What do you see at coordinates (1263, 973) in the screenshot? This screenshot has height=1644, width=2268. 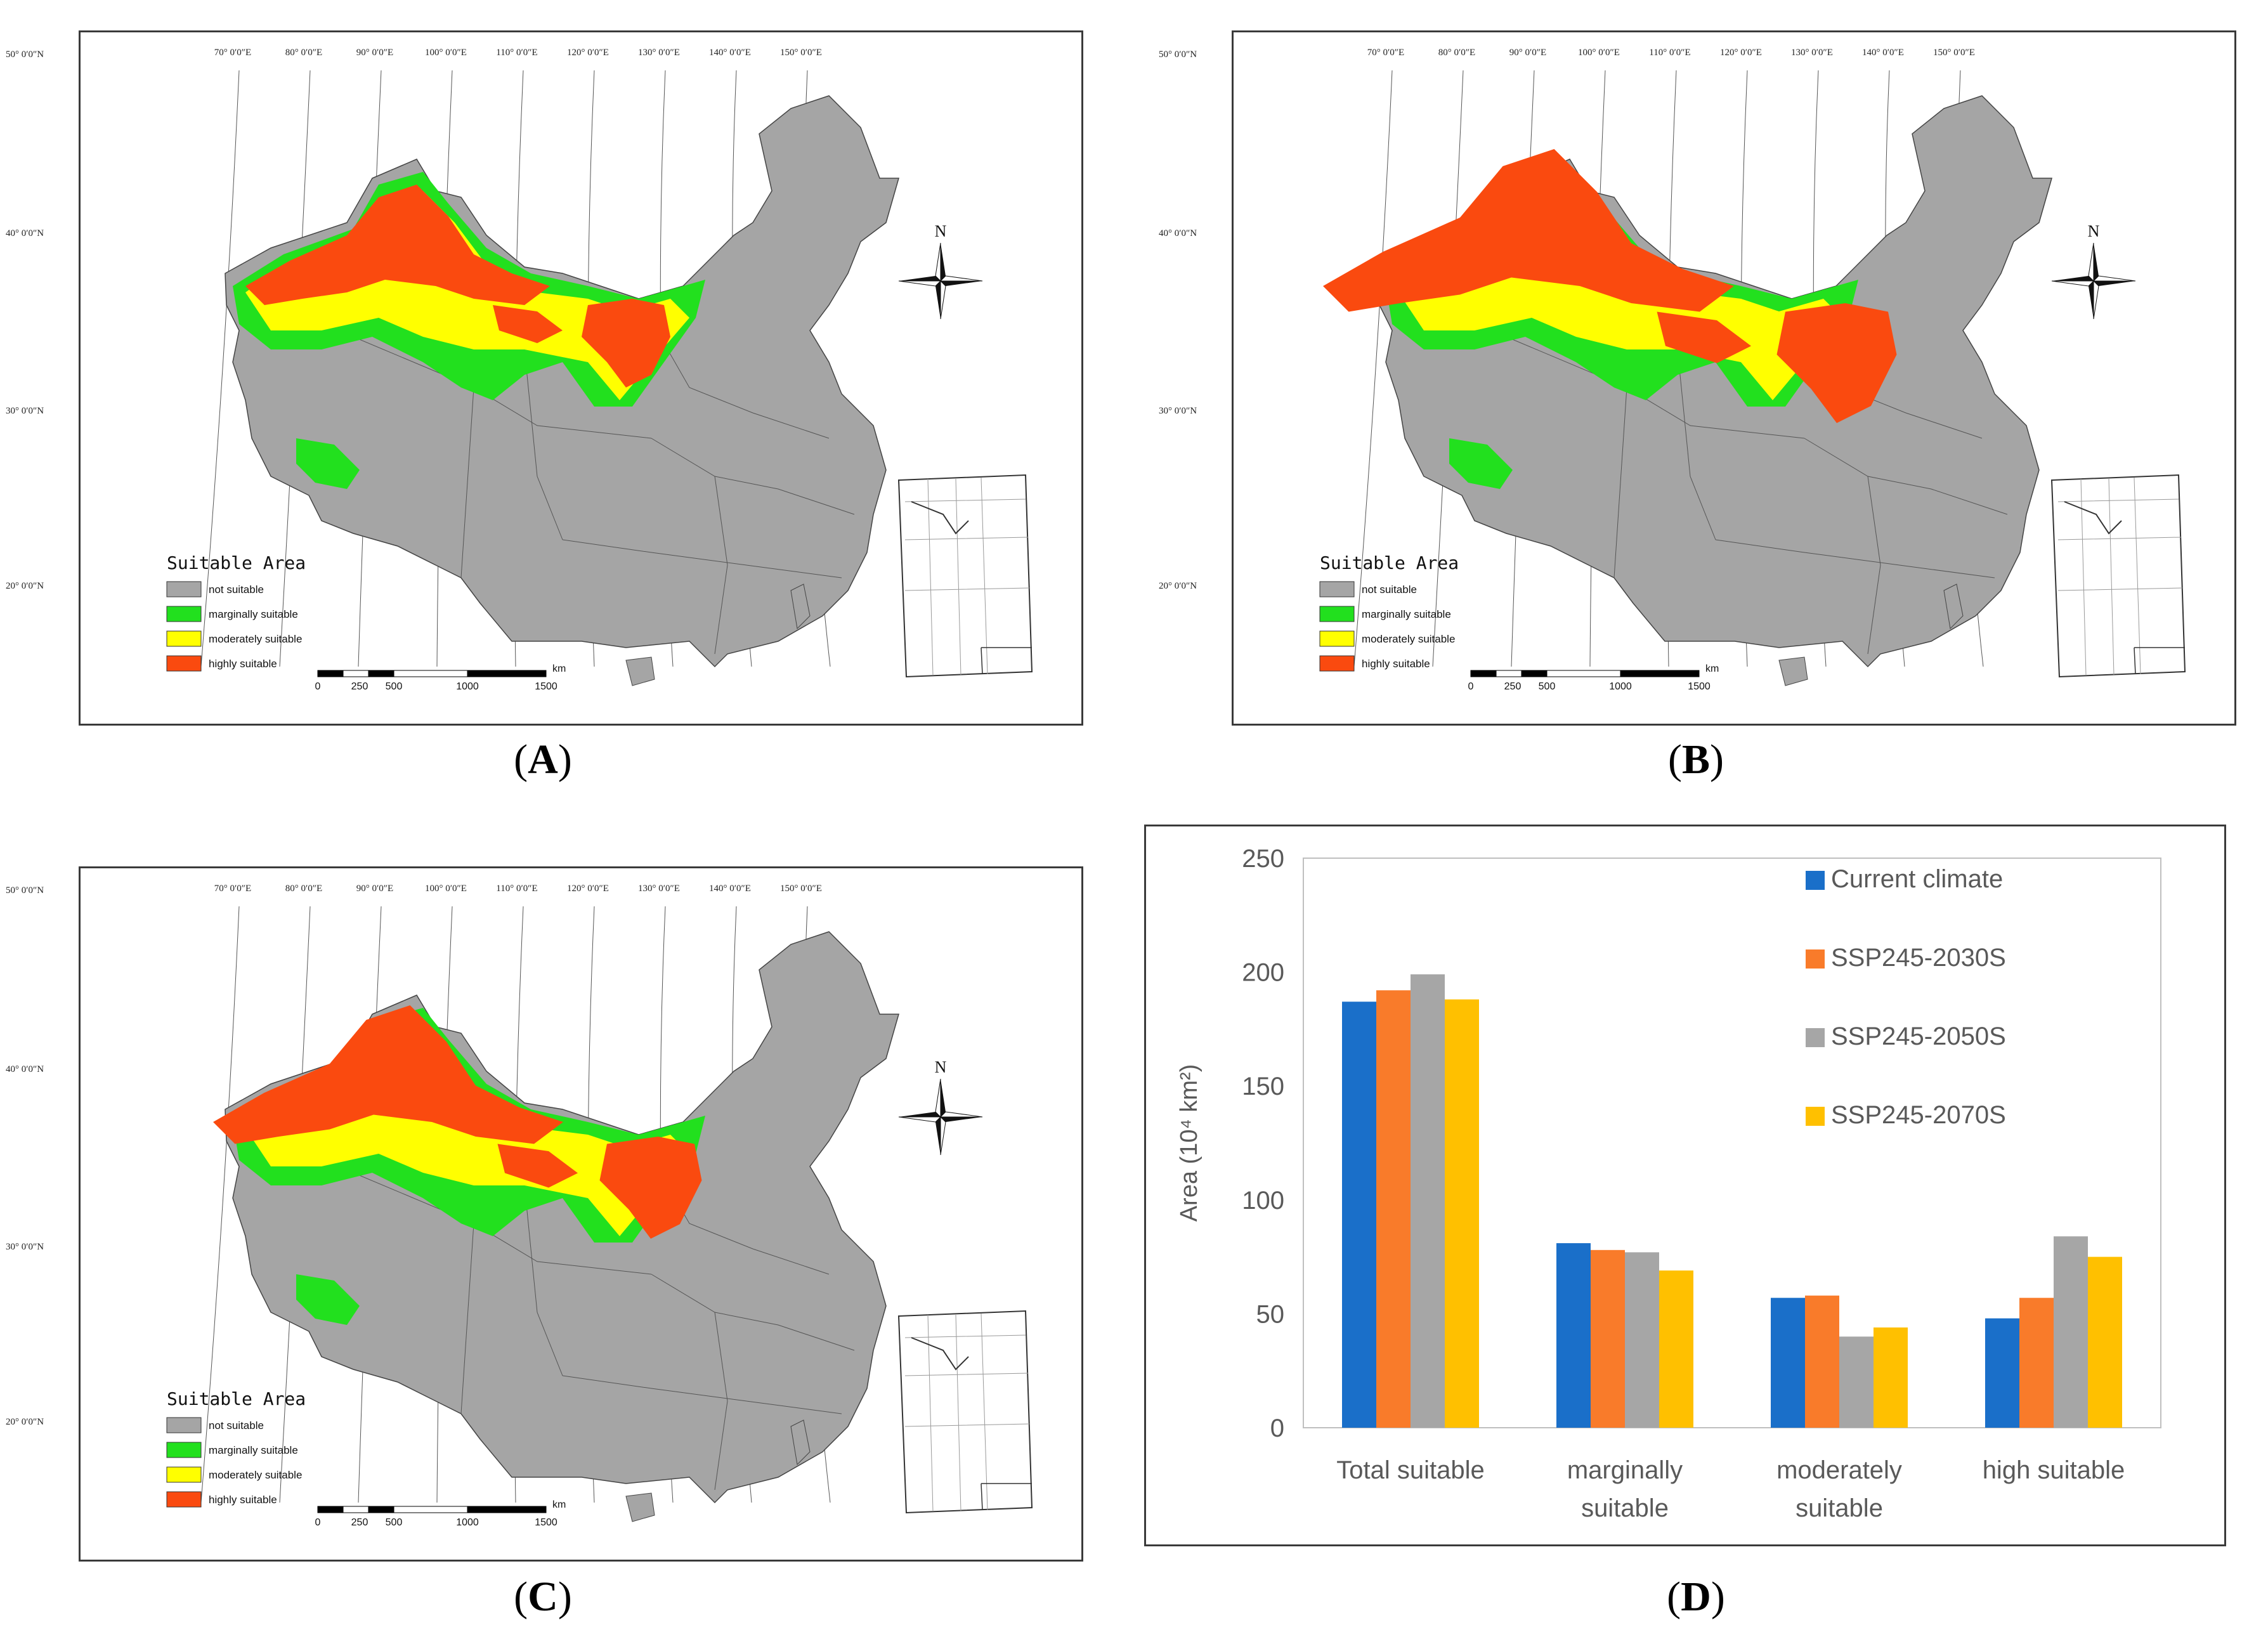 I see `y-tick-label: 200` at bounding box center [1263, 973].